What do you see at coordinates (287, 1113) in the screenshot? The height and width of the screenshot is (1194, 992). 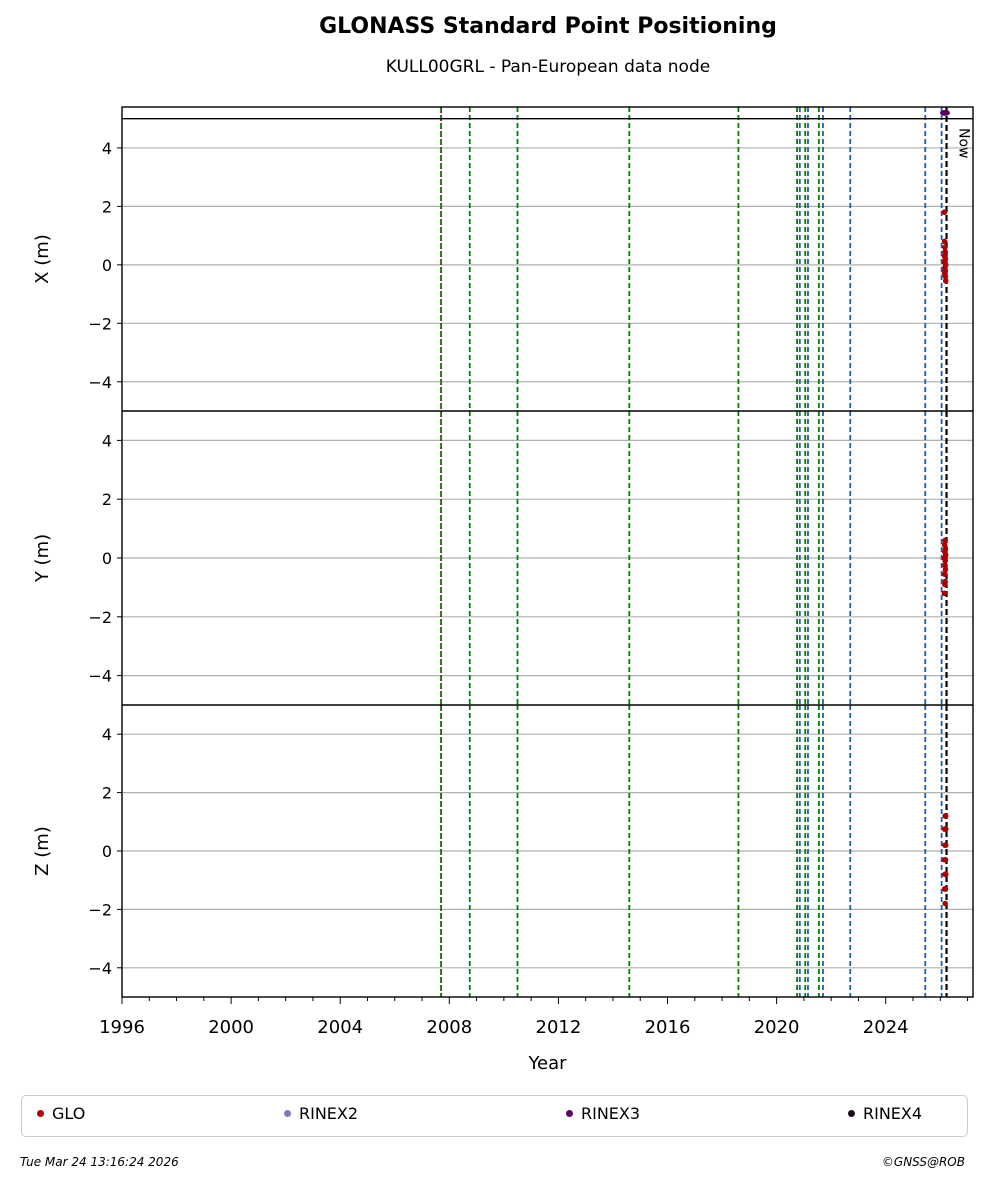 I see `rinex2-marker-icon` at bounding box center [287, 1113].